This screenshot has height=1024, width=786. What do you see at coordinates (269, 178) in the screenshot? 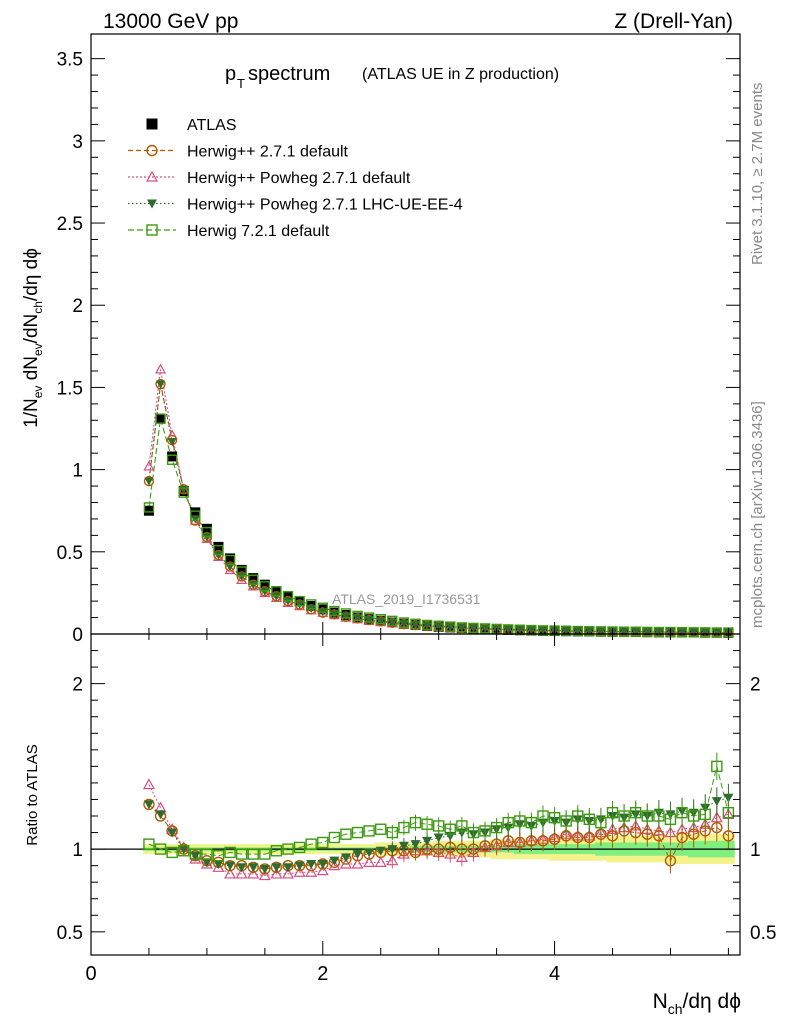
I see `legend-item-powheg: Herwig++ Powheg 2.7.1 default` at bounding box center [269, 178].